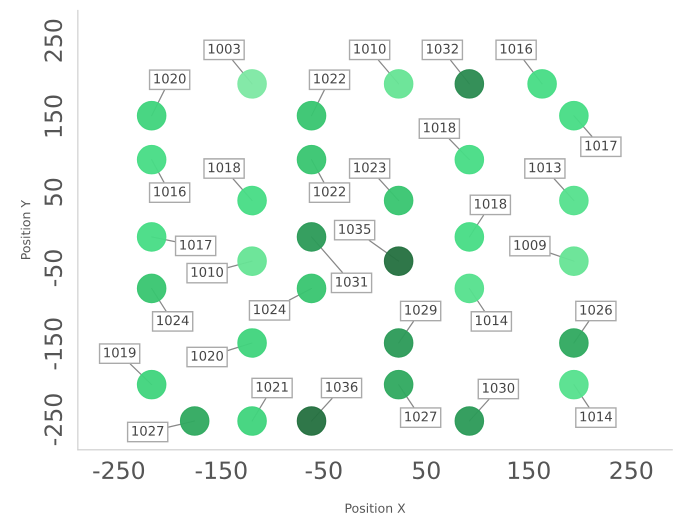 This screenshot has height=520, width=677. Describe the element at coordinates (53, 41) in the screenshot. I see `y-tick-label: 250` at that location.